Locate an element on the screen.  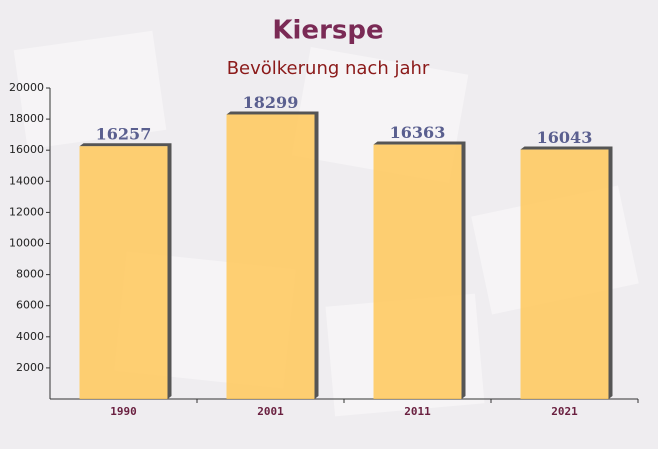
y-tick-label: 2000 is located at coordinates (30, 367).